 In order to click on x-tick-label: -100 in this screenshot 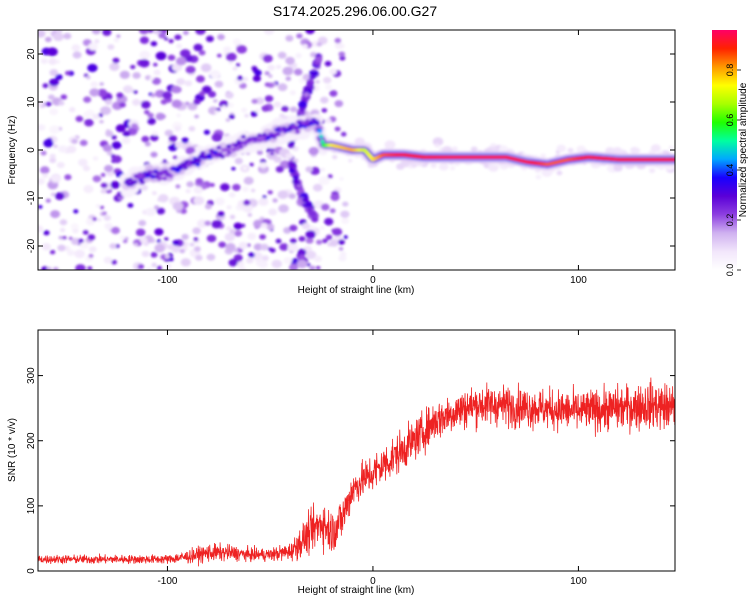, I will do `click(167, 280)`.